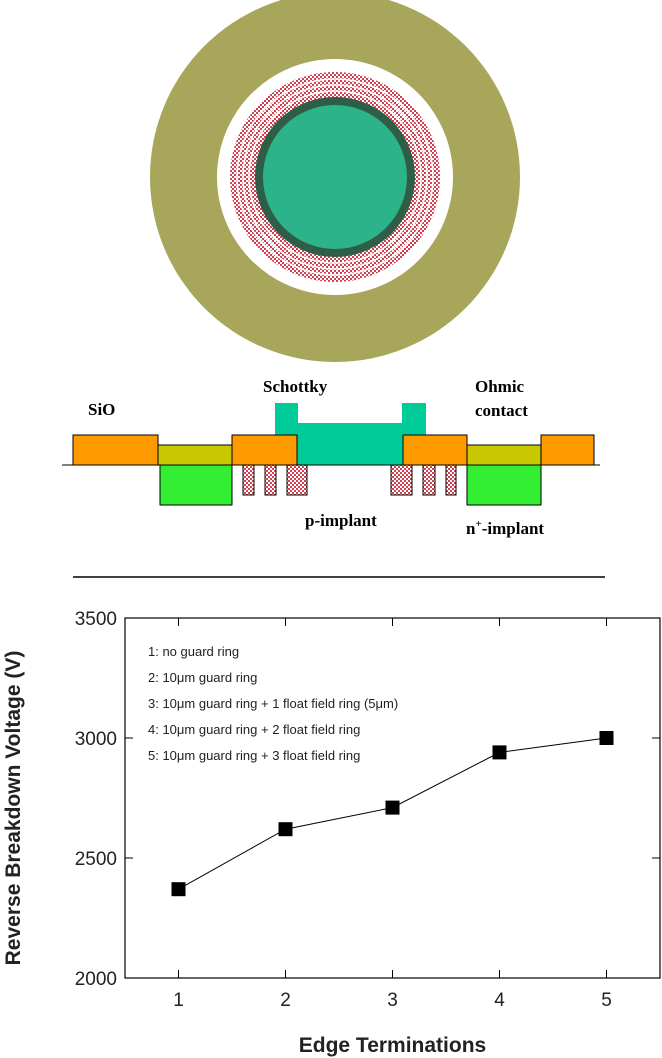 Image resolution: width=662 pixels, height=1058 pixels. Describe the element at coordinates (96, 979) in the screenshot. I see `y-tick-label: 2000` at that location.